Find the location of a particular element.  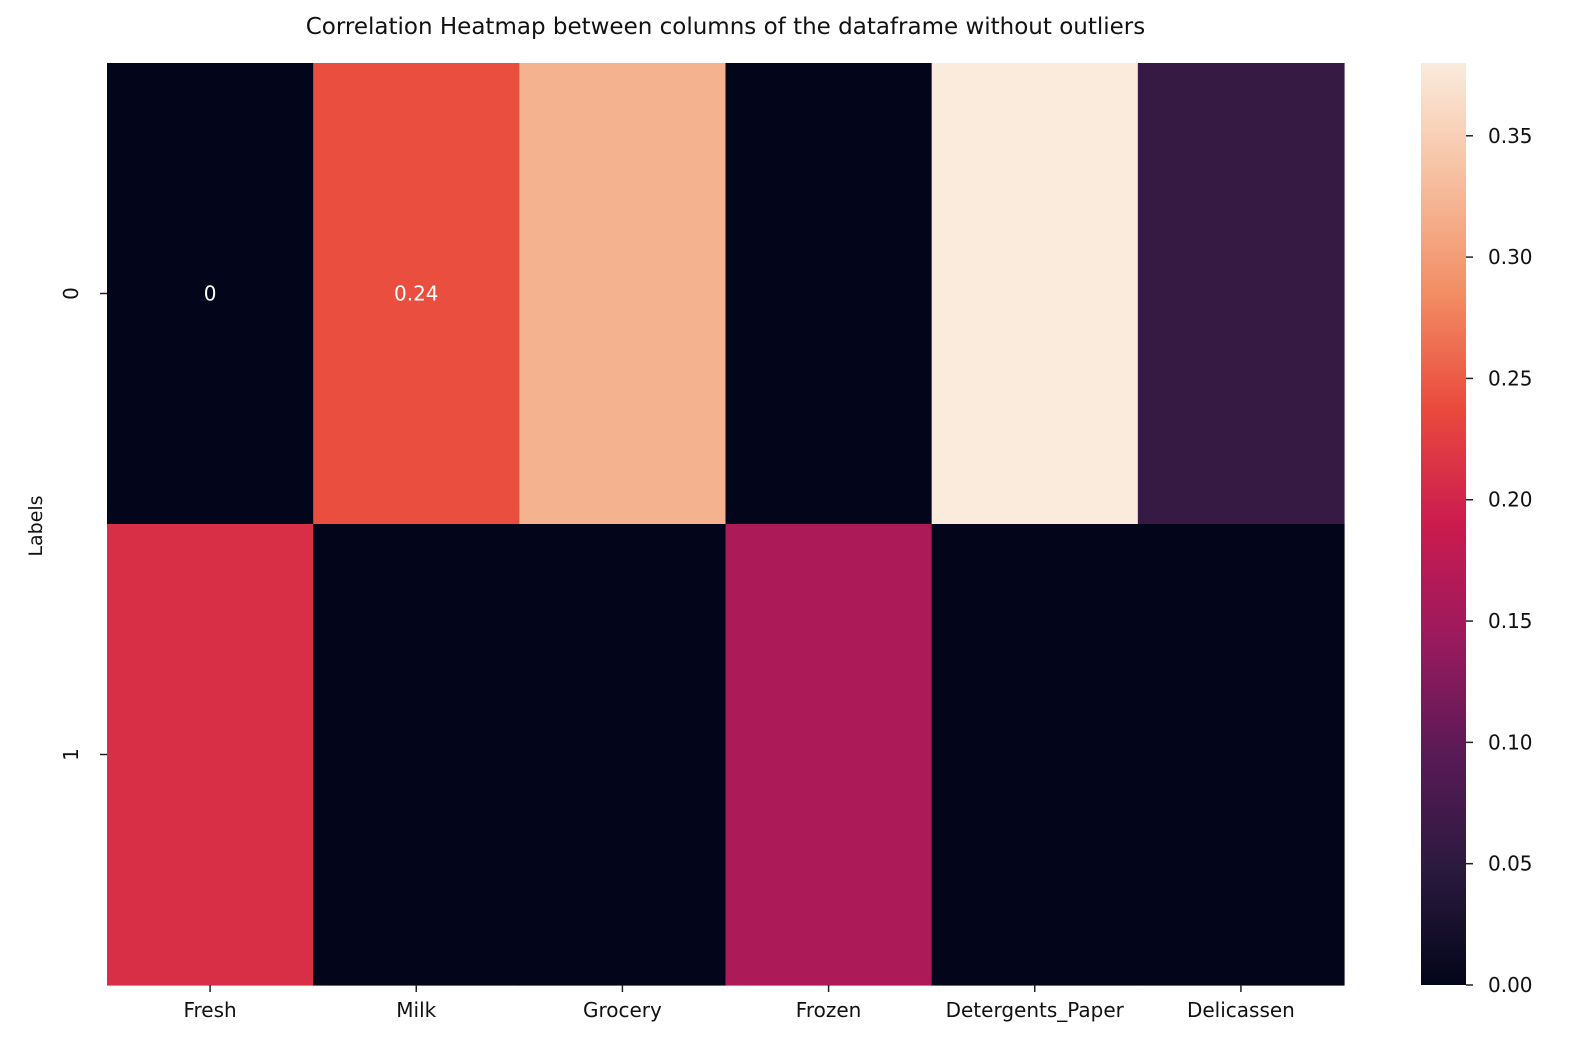

colorbar-tick-label: 0.25 is located at coordinates (1510, 378).